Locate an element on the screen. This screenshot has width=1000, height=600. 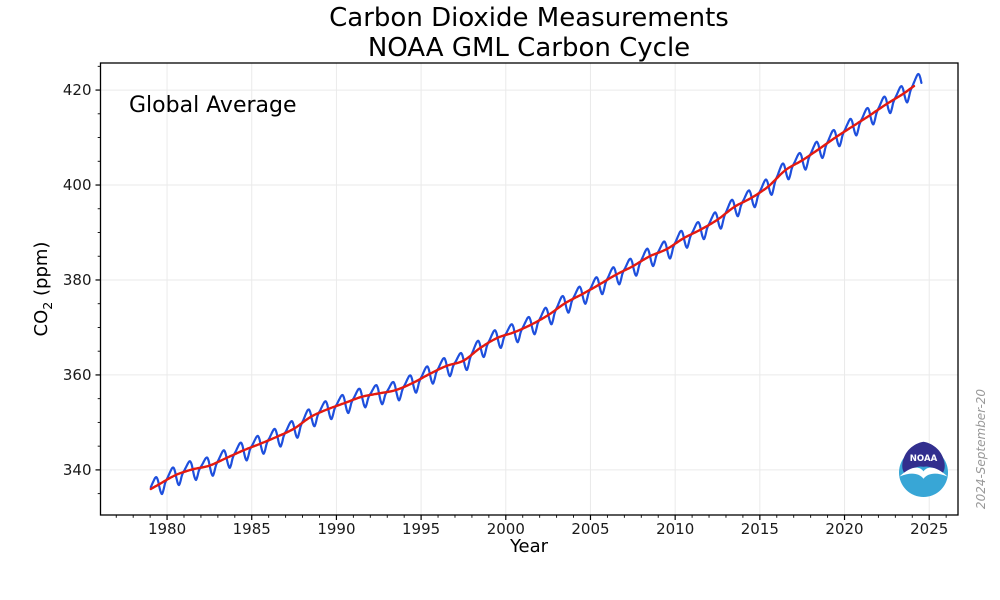
x-tick-label: 2020 is located at coordinates (844, 529).